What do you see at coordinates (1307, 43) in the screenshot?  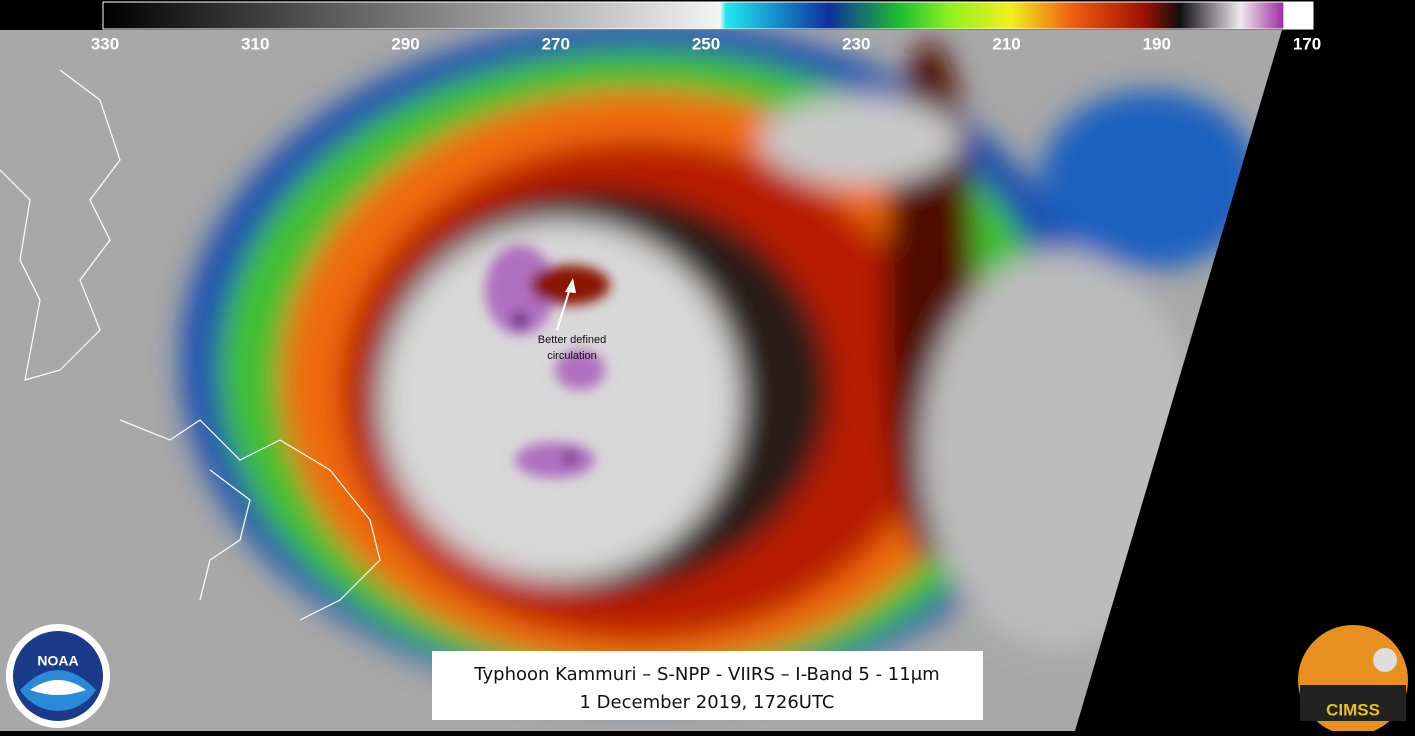 I see `colorbar-tick-label: 170` at bounding box center [1307, 43].